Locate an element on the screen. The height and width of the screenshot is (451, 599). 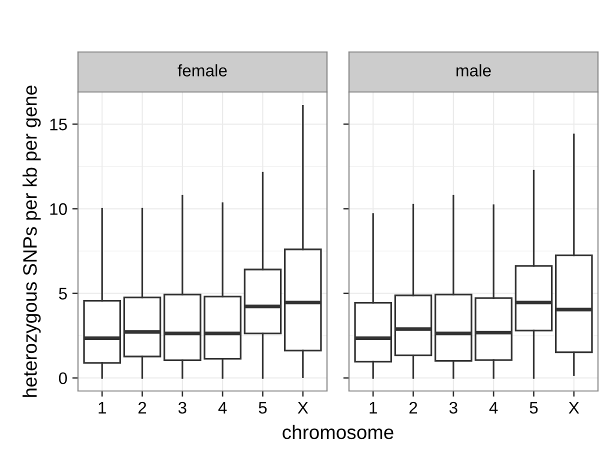
y-tick-label: 10 is located at coordinates (58, 209).